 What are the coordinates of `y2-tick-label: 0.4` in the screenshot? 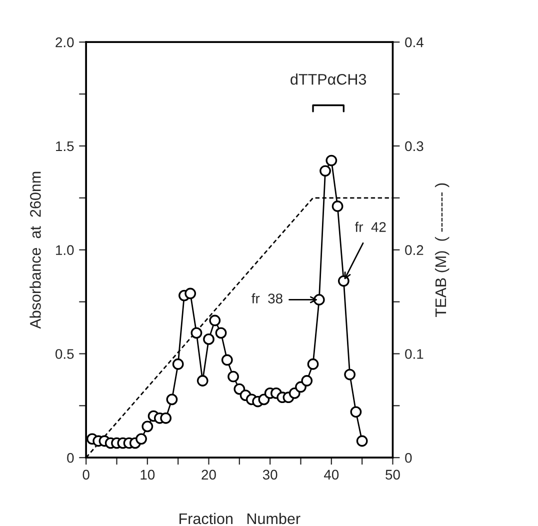 It's located at (414, 42).